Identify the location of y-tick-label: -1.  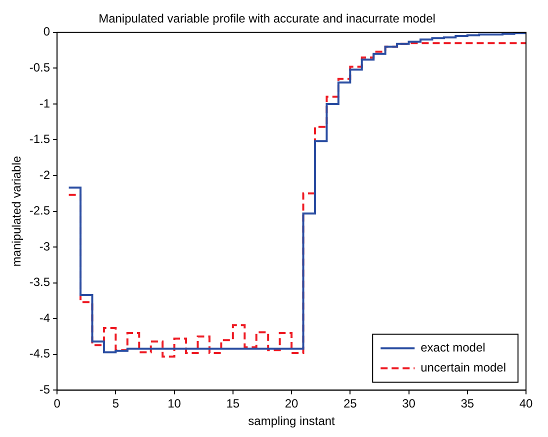
(44, 103).